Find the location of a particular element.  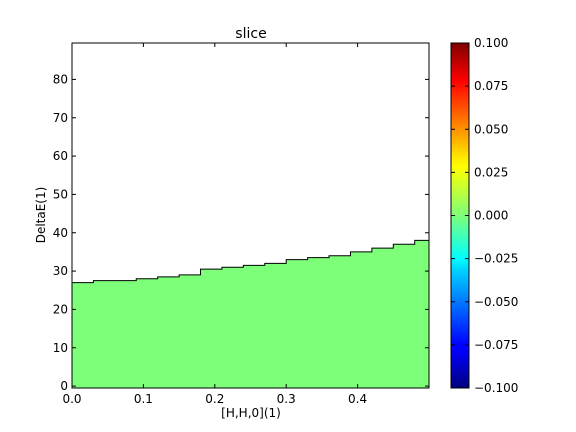

x-axis-label: [H,H,0](1) is located at coordinates (251, 413).